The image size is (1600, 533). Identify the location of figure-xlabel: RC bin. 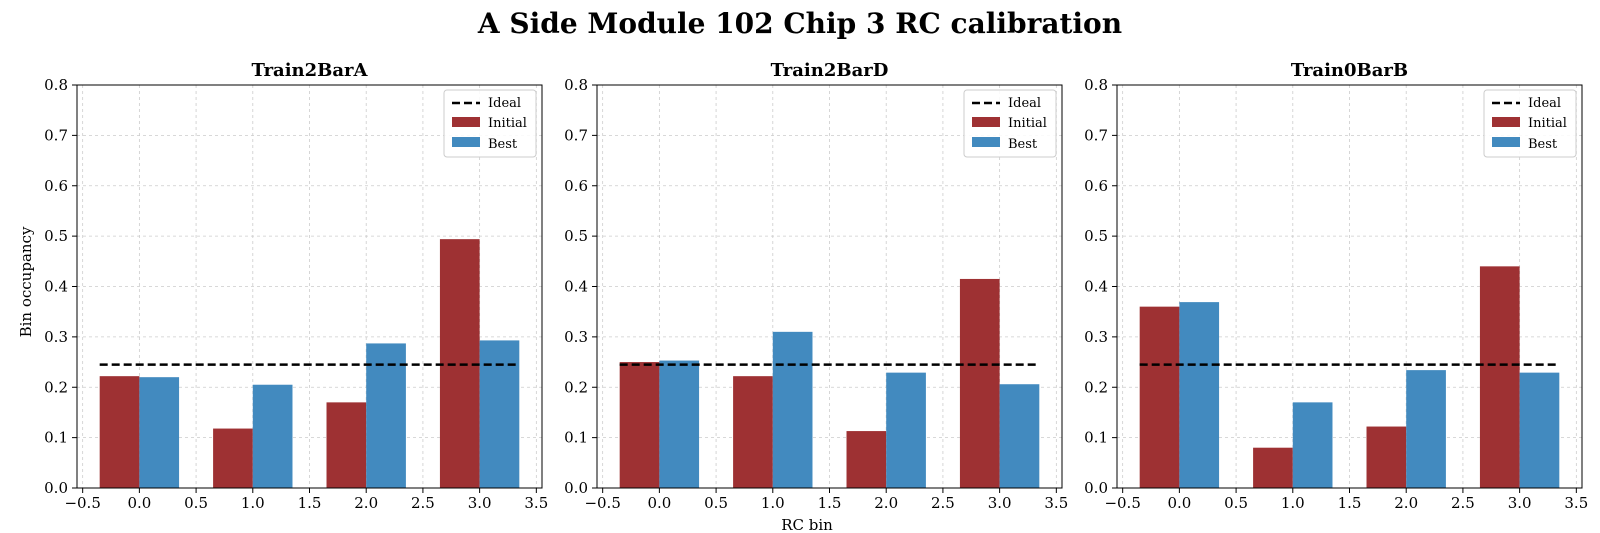
(807, 524).